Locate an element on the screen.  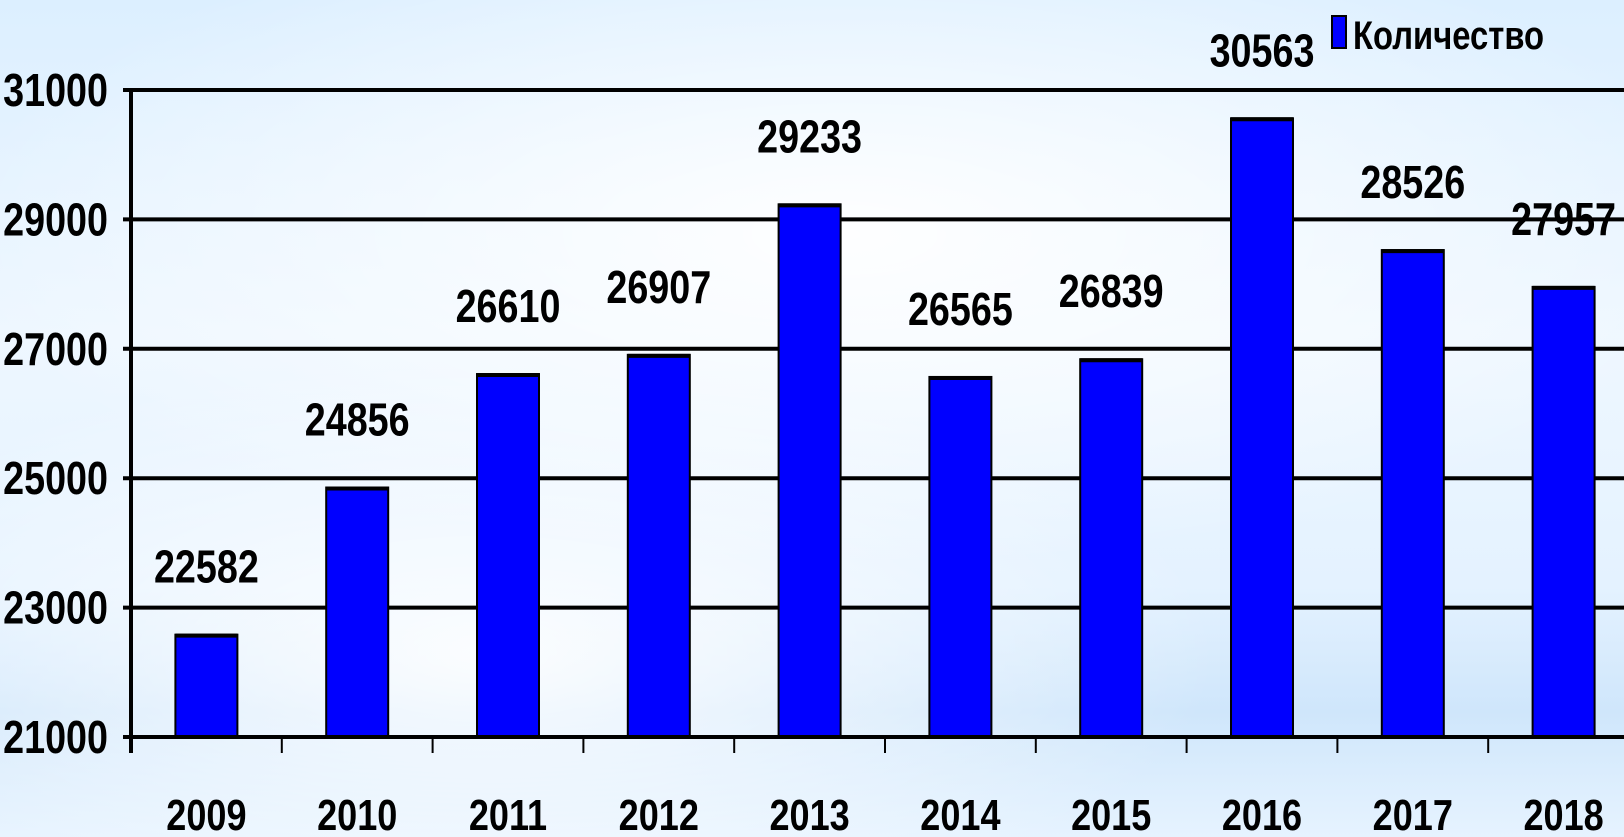
x-tick-label: 2018 is located at coordinates (1563, 814).